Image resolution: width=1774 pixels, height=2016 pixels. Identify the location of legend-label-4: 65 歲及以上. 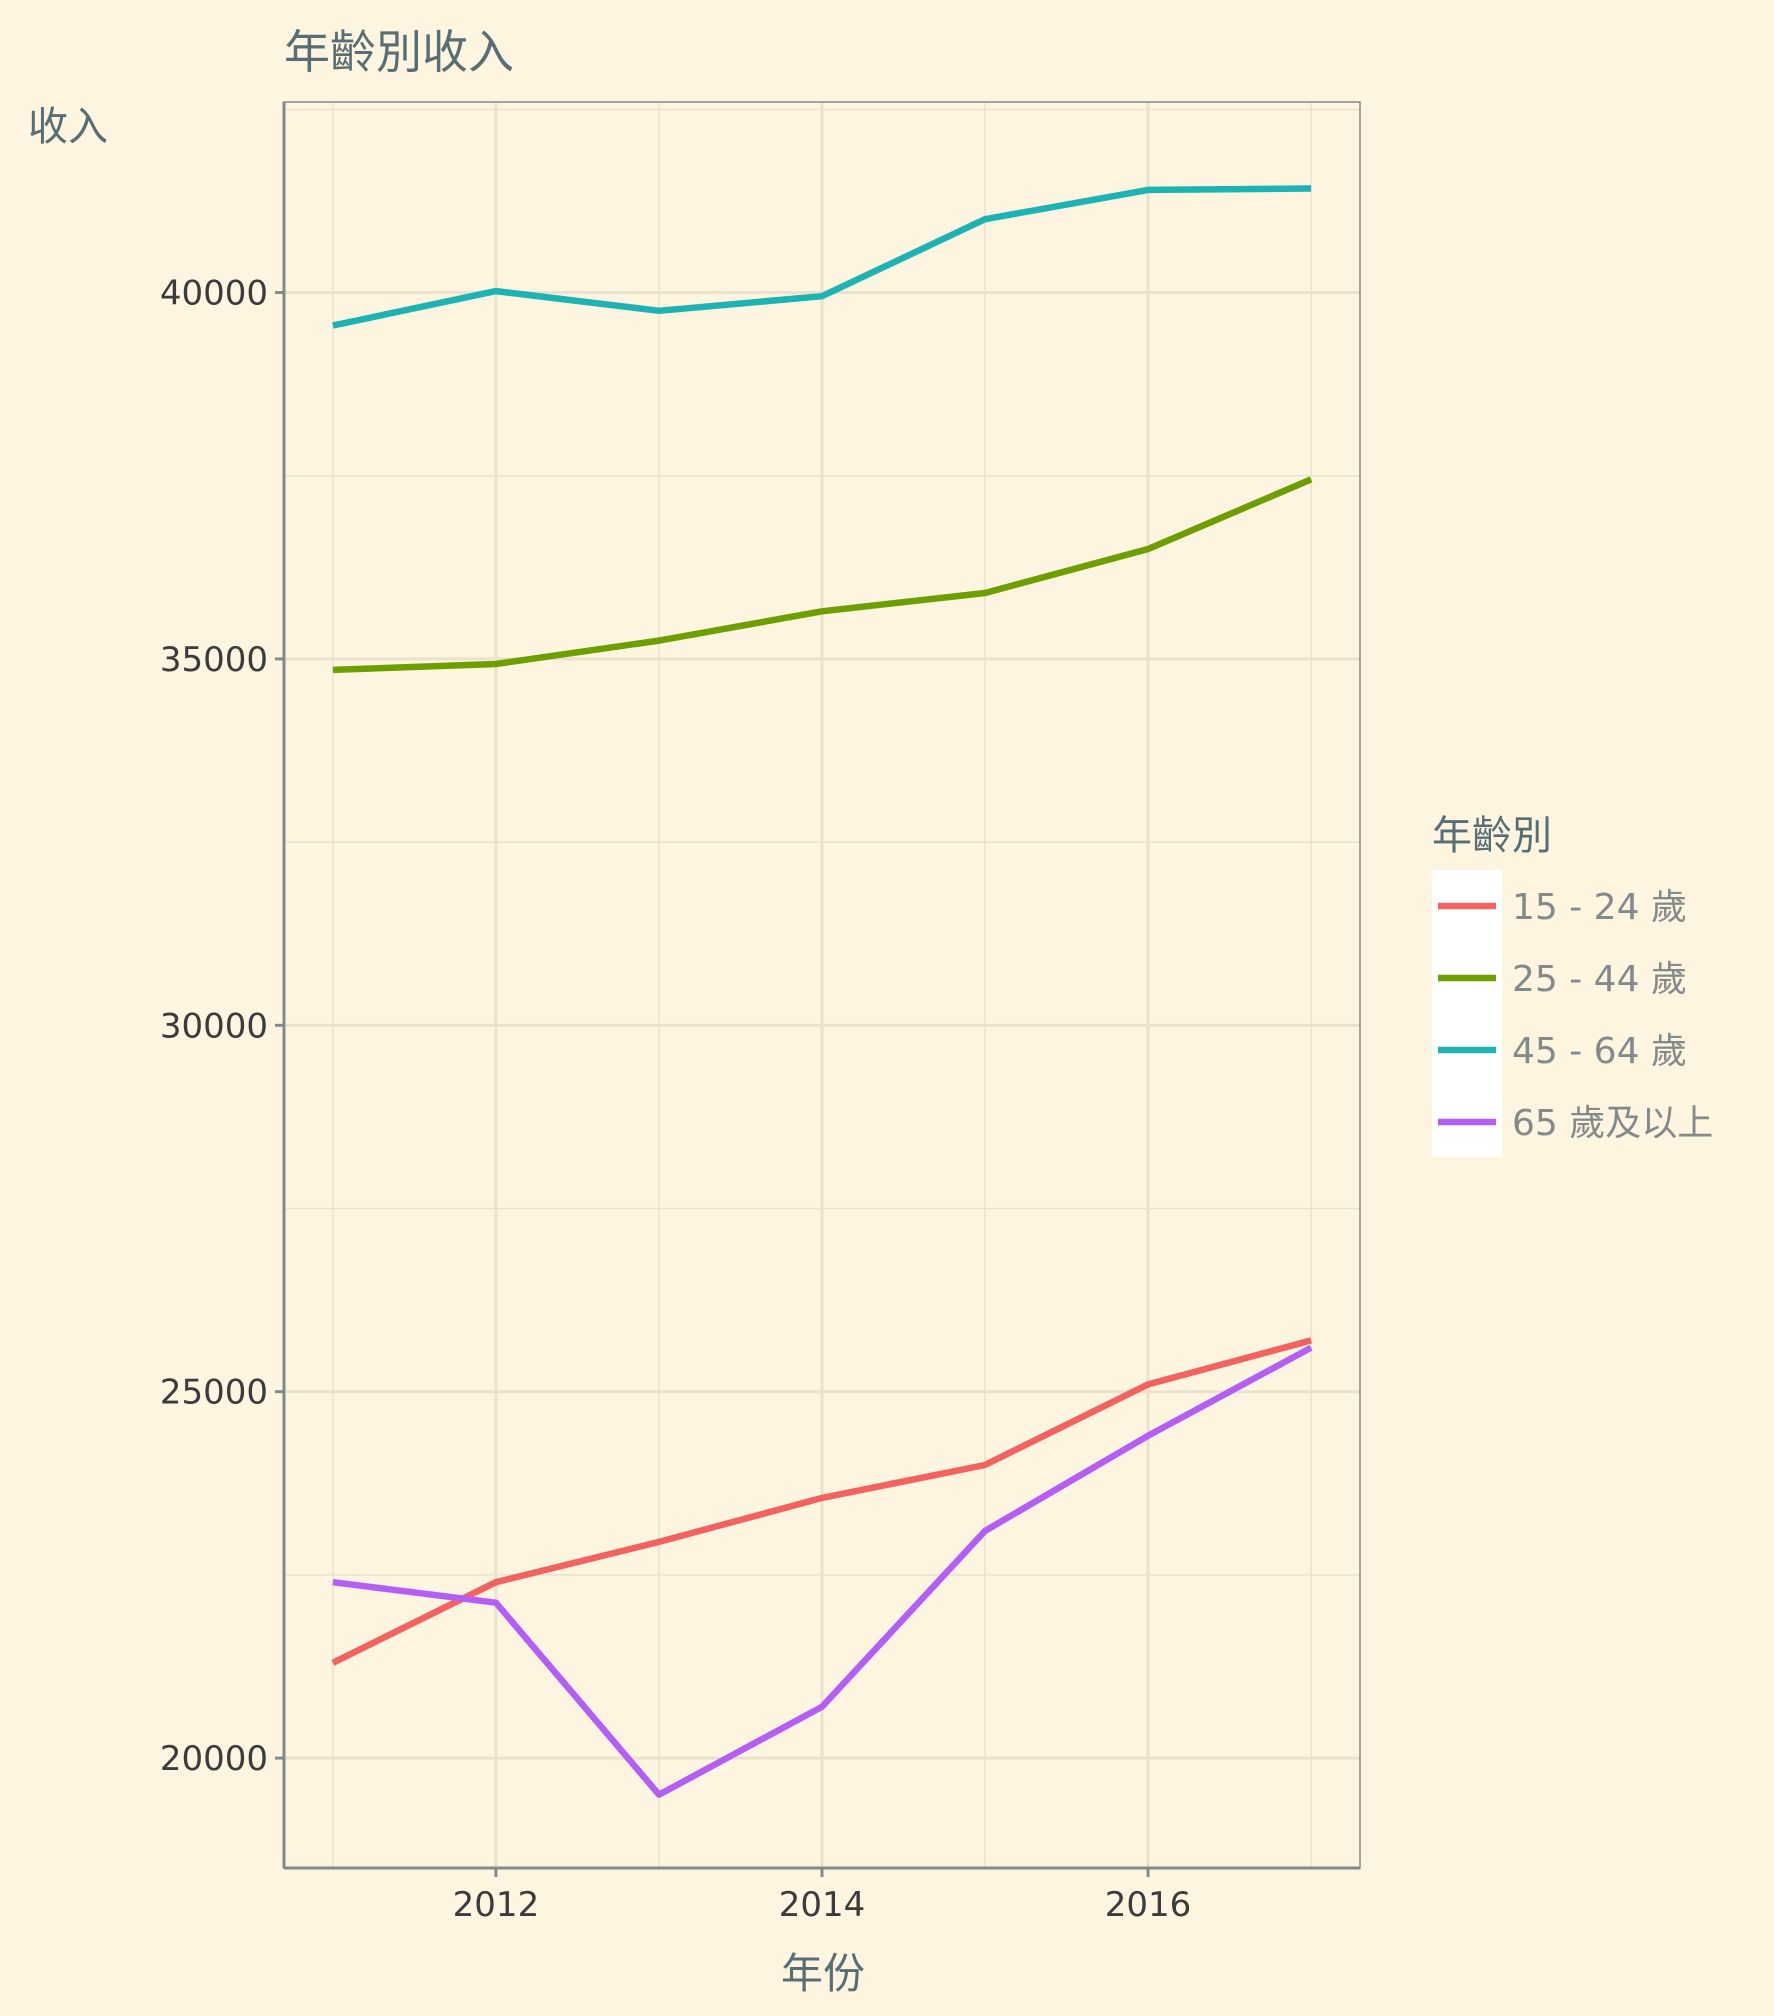
(1612, 1123).